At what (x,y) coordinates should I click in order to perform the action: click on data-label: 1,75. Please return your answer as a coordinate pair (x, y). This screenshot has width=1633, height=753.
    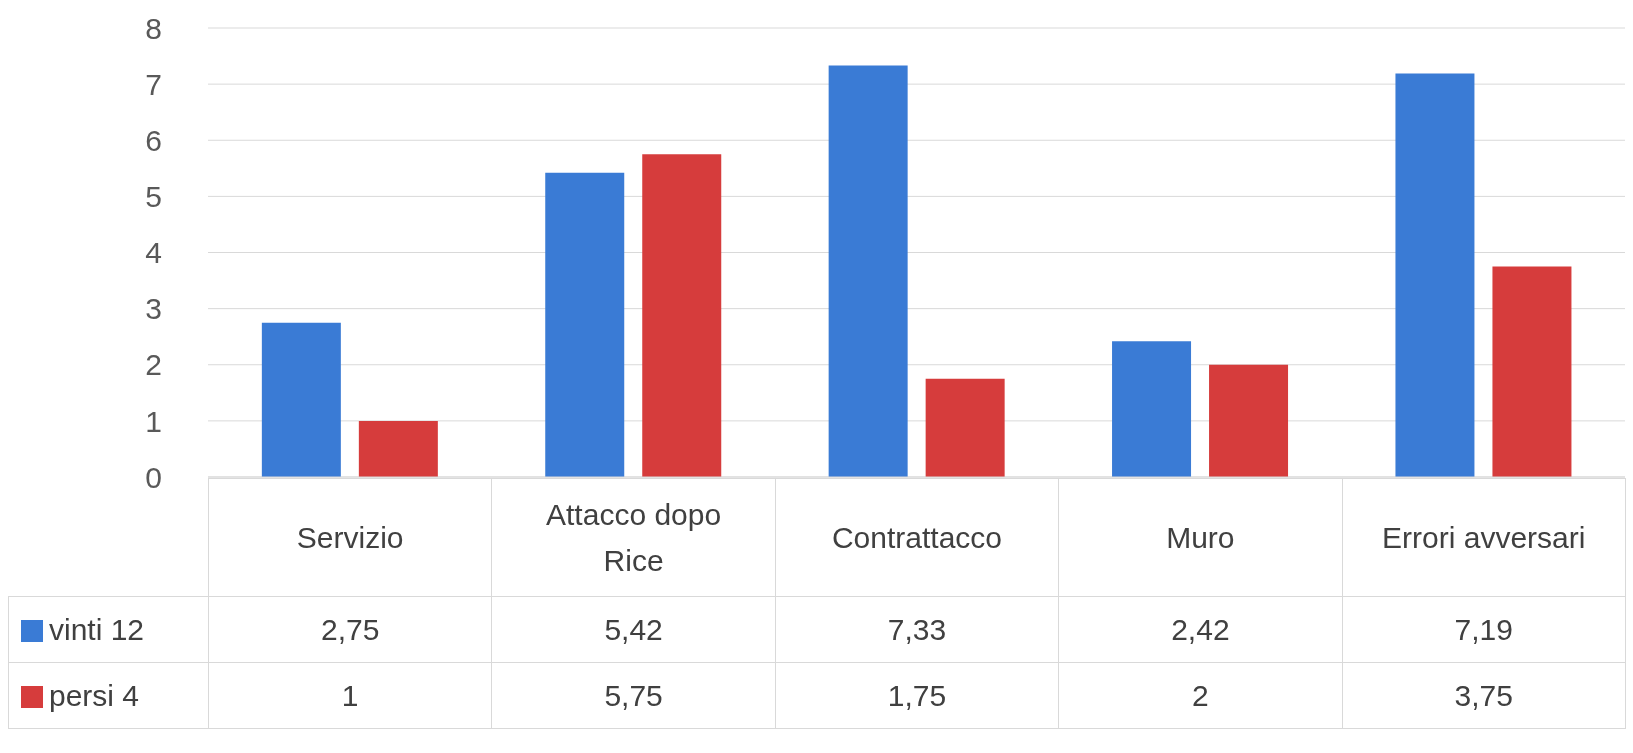
    Looking at the image, I should click on (917, 695).